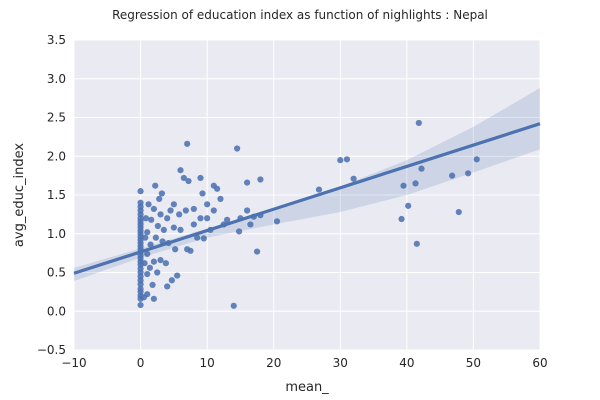 The height and width of the screenshot is (400, 600). I want to click on y-tick-label: 2.0, so click(56, 156).